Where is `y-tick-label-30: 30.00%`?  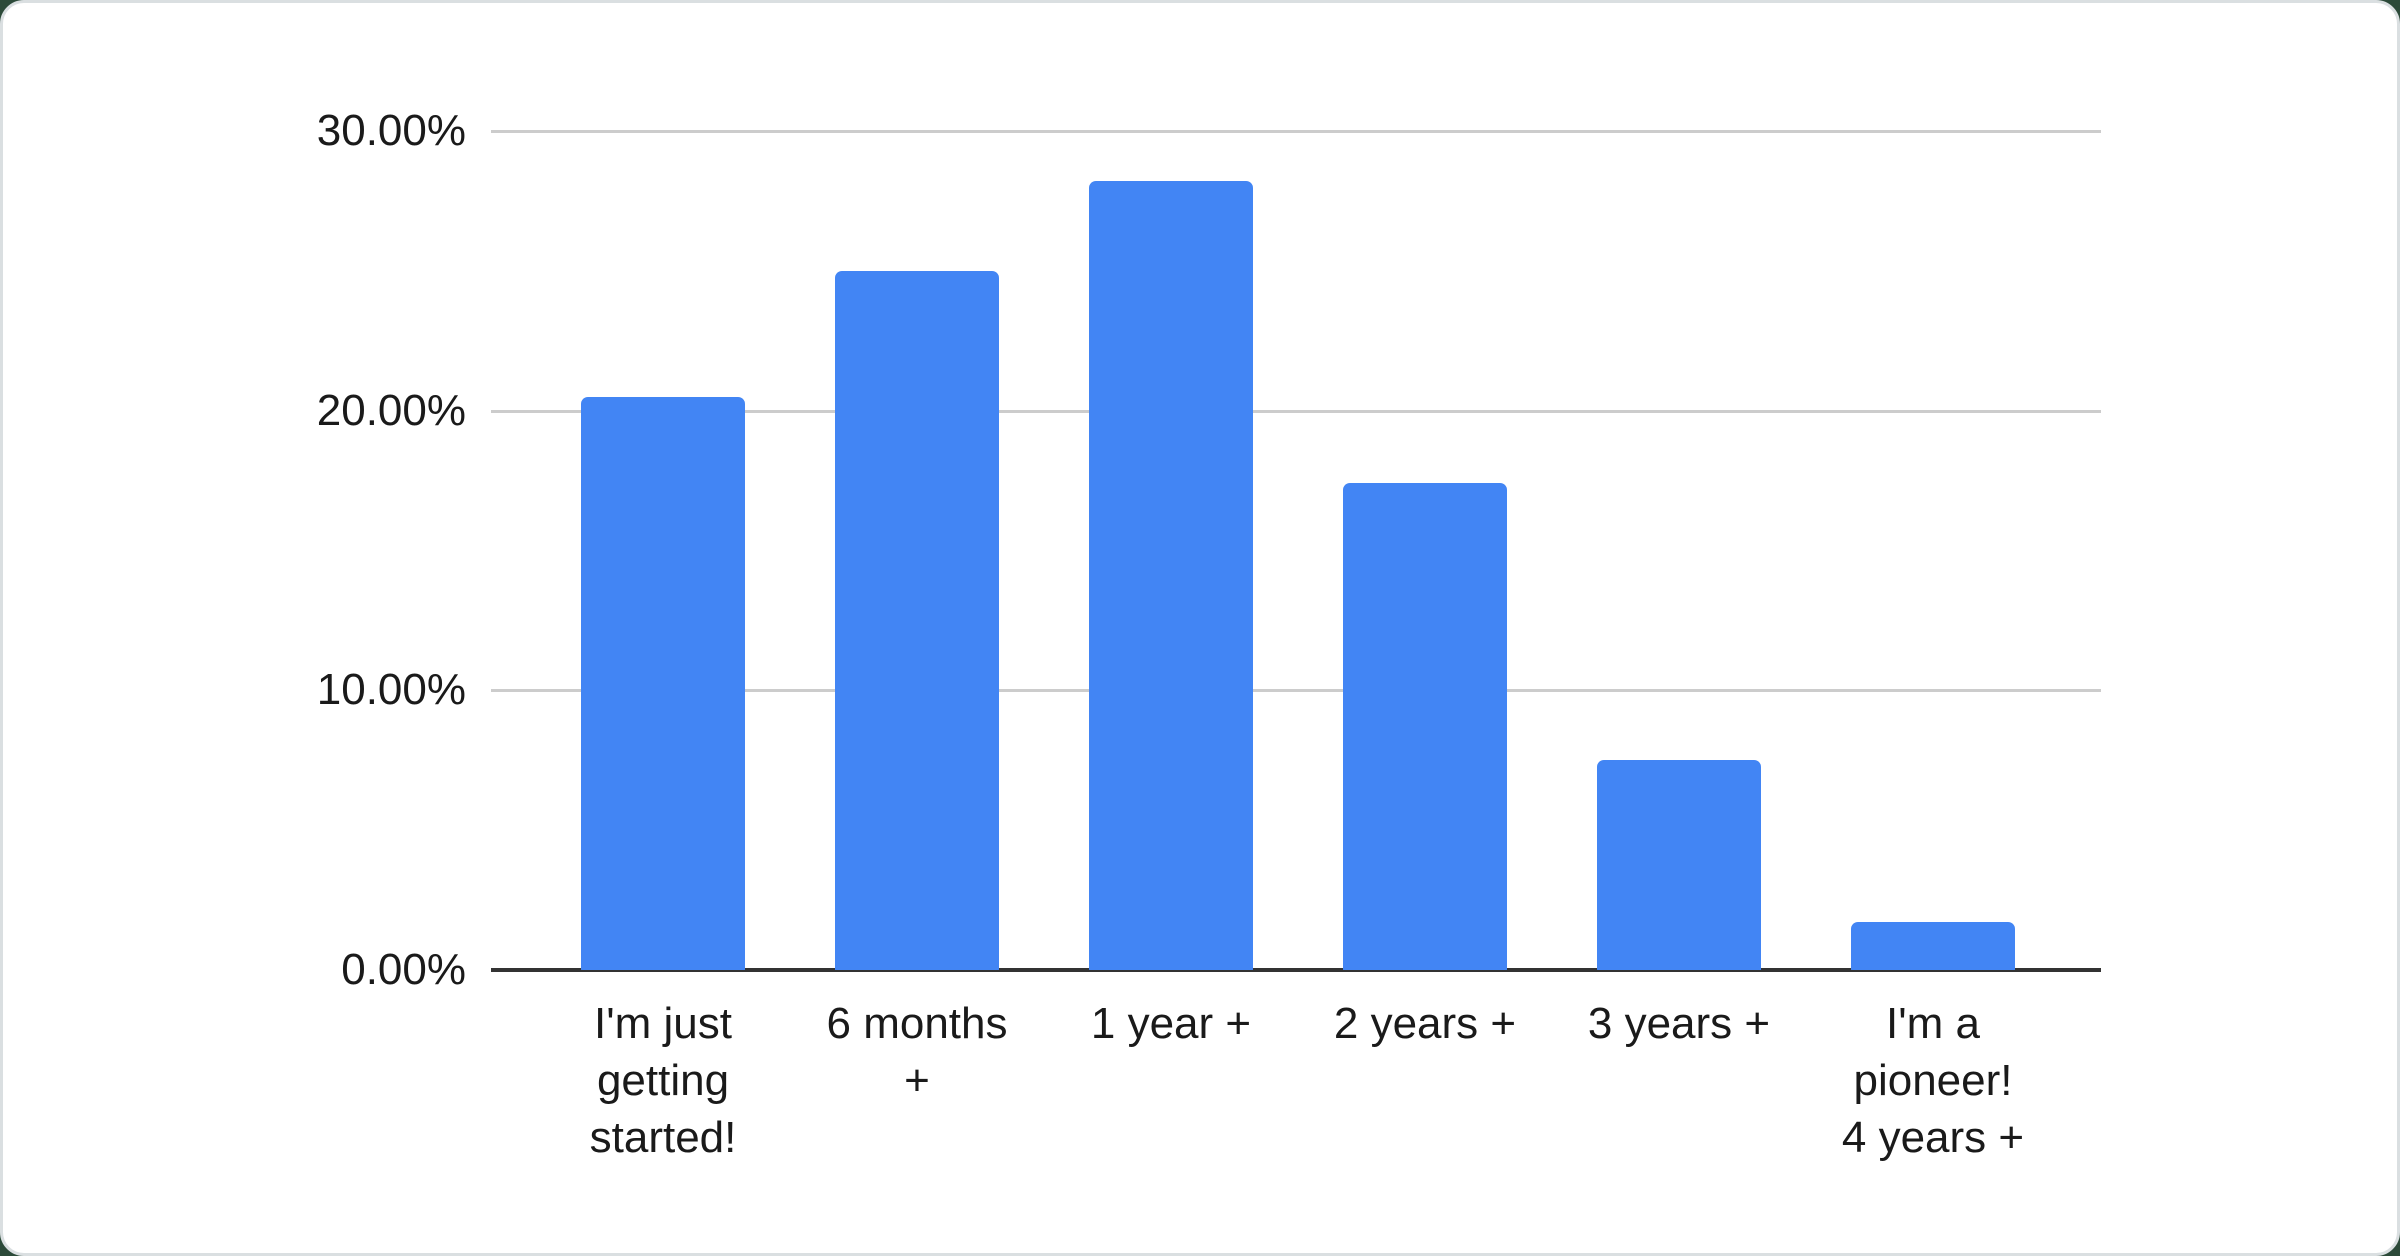 y-tick-label-30: 30.00% is located at coordinates (391, 130).